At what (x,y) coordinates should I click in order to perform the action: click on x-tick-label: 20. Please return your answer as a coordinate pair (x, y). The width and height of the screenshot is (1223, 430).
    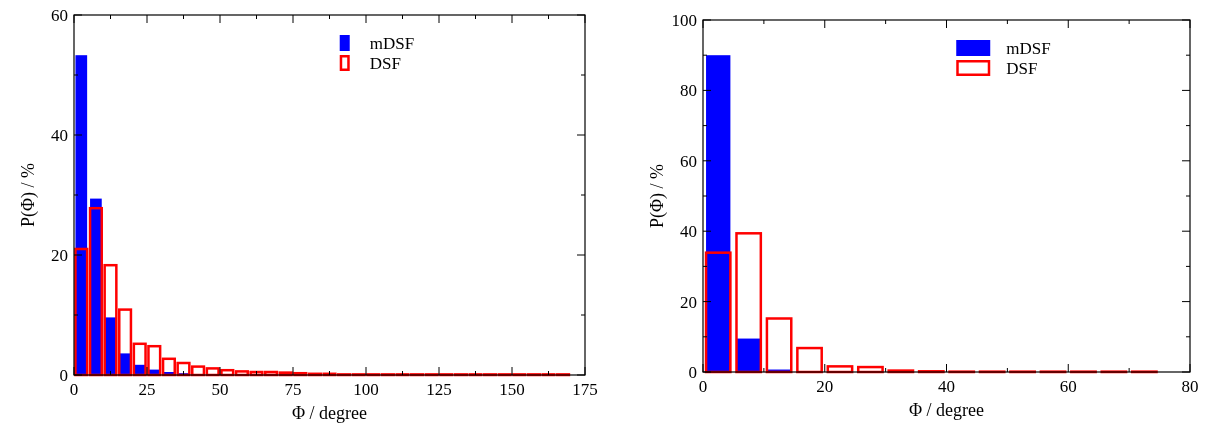
    Looking at the image, I should click on (825, 386).